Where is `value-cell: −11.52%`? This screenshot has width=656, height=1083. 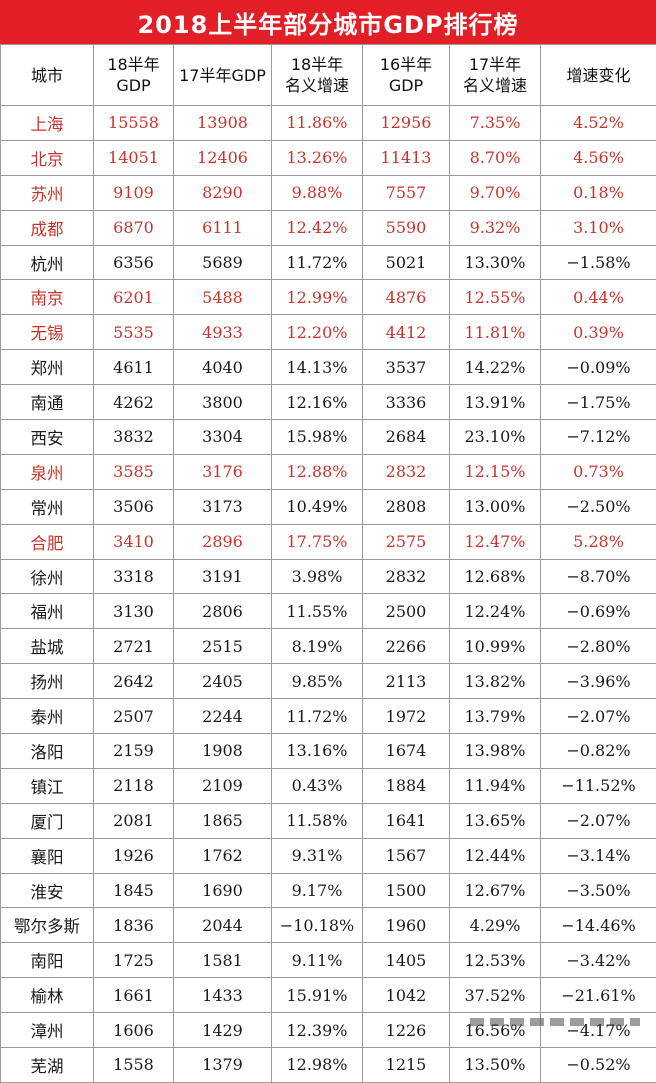 value-cell: −11.52% is located at coordinates (598, 785).